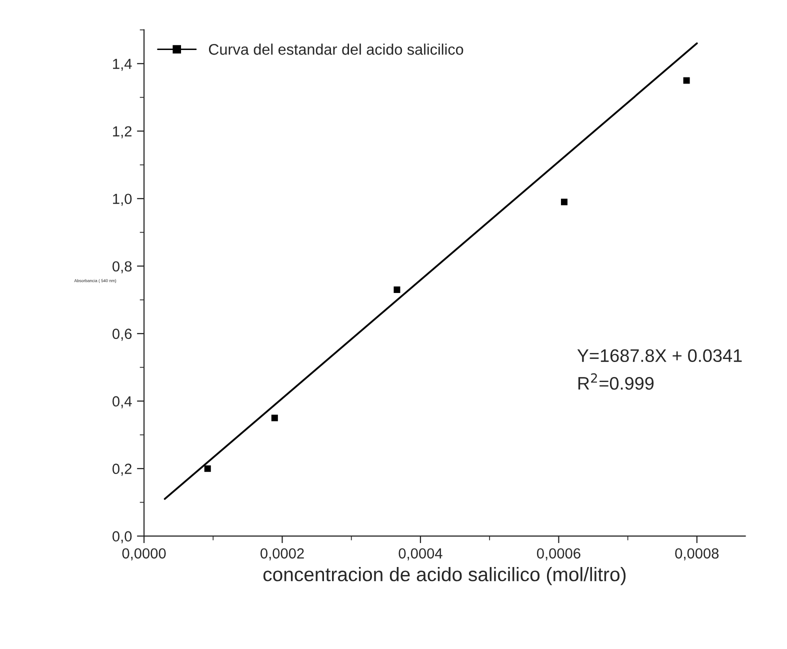 Image resolution: width=787 pixels, height=649 pixels. I want to click on x-tick-label: 0,0002, so click(282, 554).